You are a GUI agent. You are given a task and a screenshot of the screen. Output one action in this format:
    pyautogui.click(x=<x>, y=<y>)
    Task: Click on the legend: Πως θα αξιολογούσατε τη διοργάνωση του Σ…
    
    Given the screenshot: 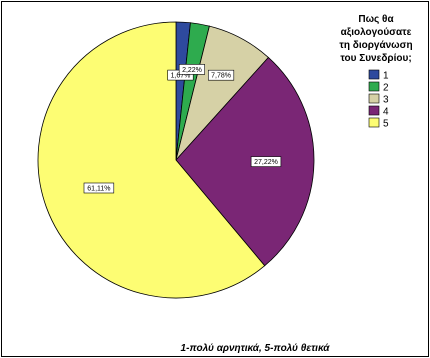 What is the action you would take?
    pyautogui.click(x=375, y=72)
    